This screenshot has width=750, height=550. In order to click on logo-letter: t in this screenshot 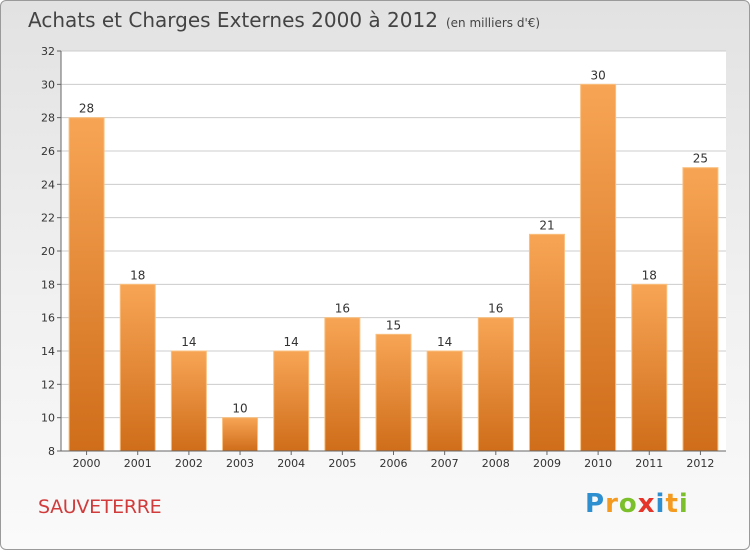, I will do `click(672, 504)`.